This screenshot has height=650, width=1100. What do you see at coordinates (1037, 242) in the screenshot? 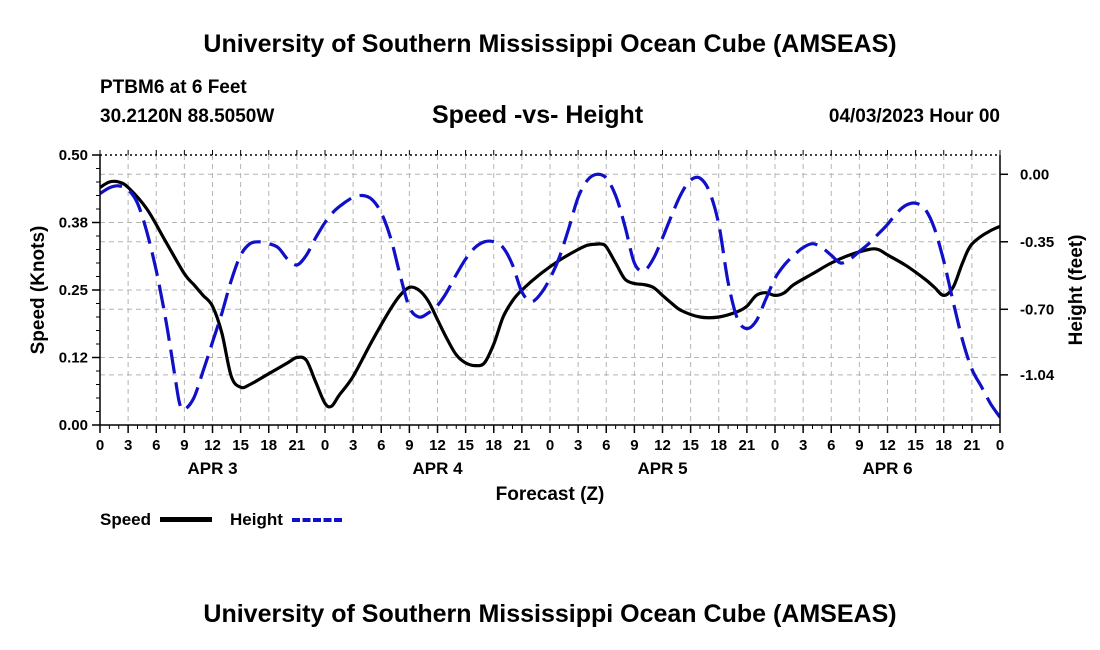
I see `y-right-tick-label: -0.35` at bounding box center [1037, 242].